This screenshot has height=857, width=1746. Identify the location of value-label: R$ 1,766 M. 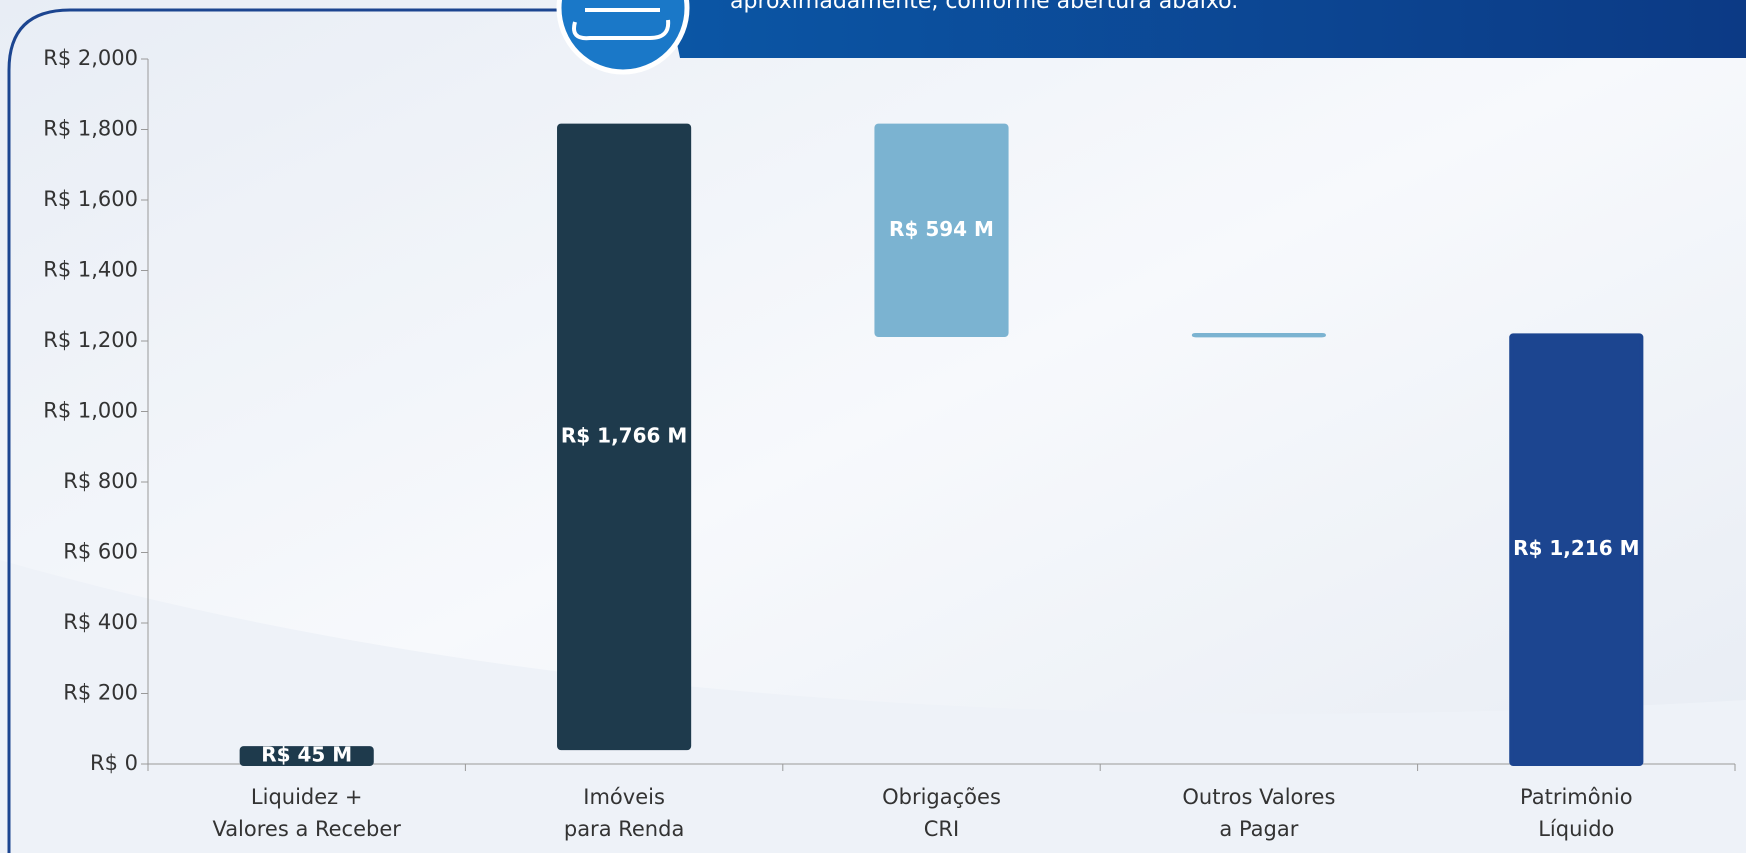
(624, 435).